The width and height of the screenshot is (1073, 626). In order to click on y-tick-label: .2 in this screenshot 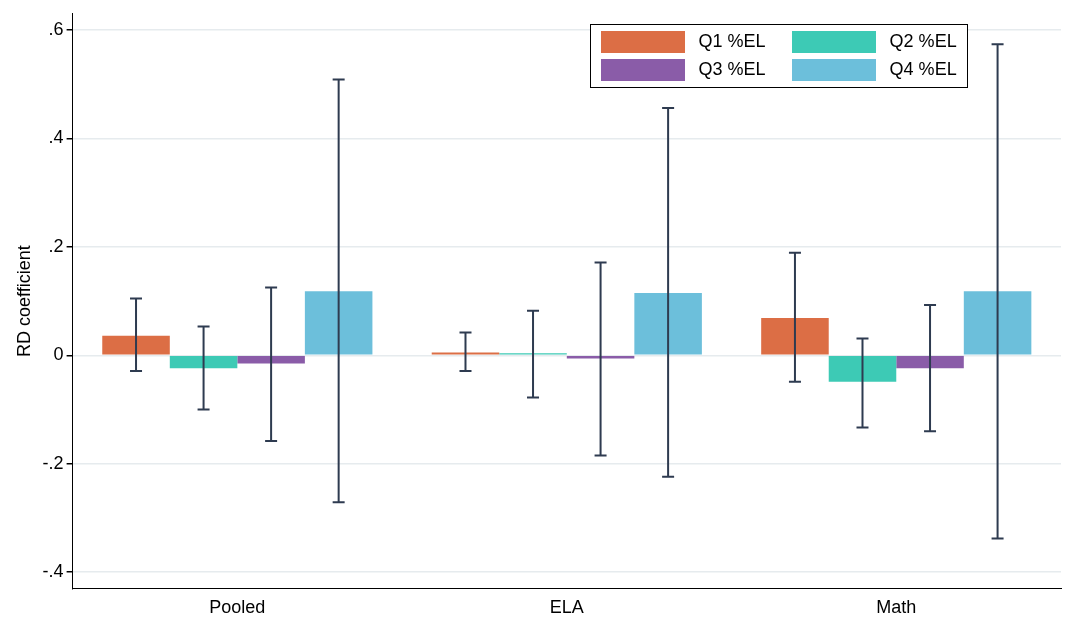, I will do `click(56, 245)`.